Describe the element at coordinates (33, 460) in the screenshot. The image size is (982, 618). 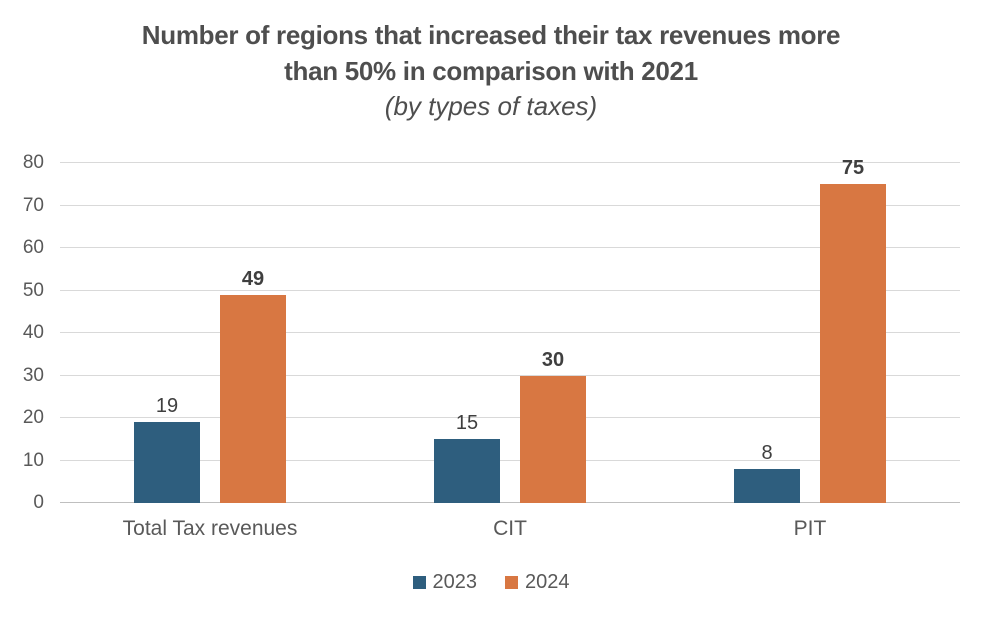
I see `y-tick-label-10: 10` at that location.